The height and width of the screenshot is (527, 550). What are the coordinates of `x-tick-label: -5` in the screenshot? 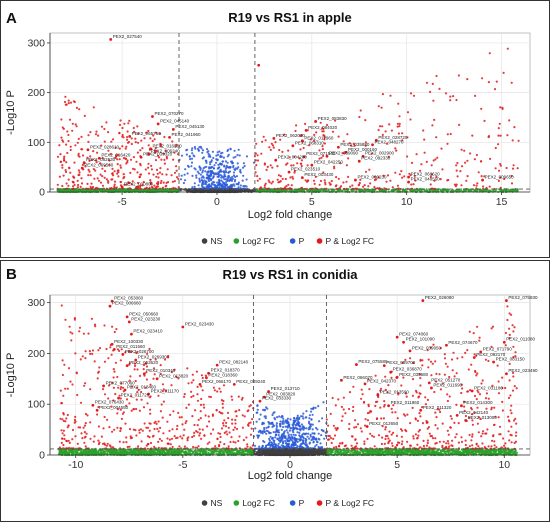 It's located at (121, 202).